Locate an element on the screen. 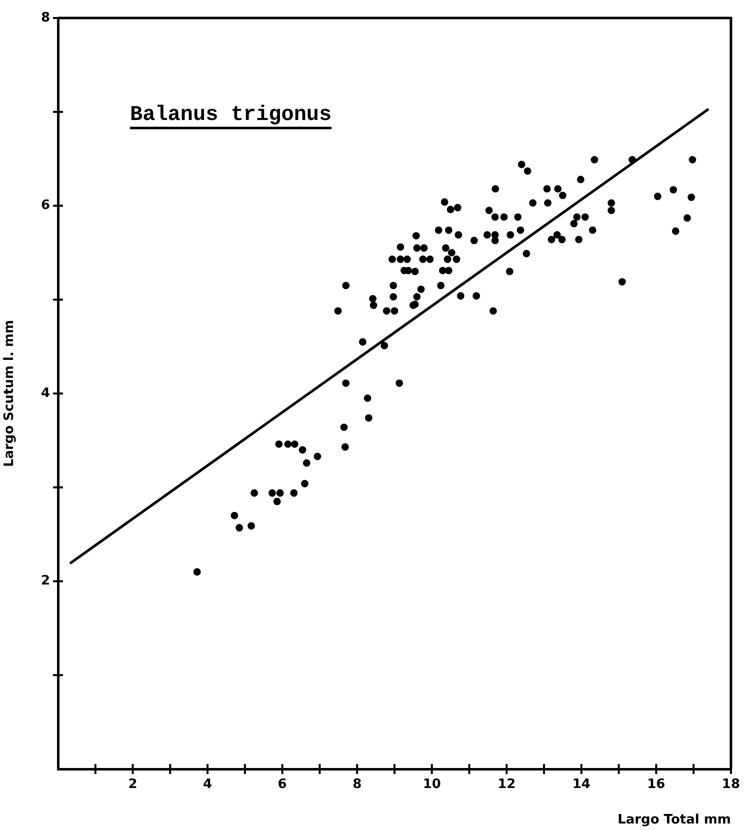 This screenshot has height=830, width=748. x-tick-label: 6 is located at coordinates (282, 784).